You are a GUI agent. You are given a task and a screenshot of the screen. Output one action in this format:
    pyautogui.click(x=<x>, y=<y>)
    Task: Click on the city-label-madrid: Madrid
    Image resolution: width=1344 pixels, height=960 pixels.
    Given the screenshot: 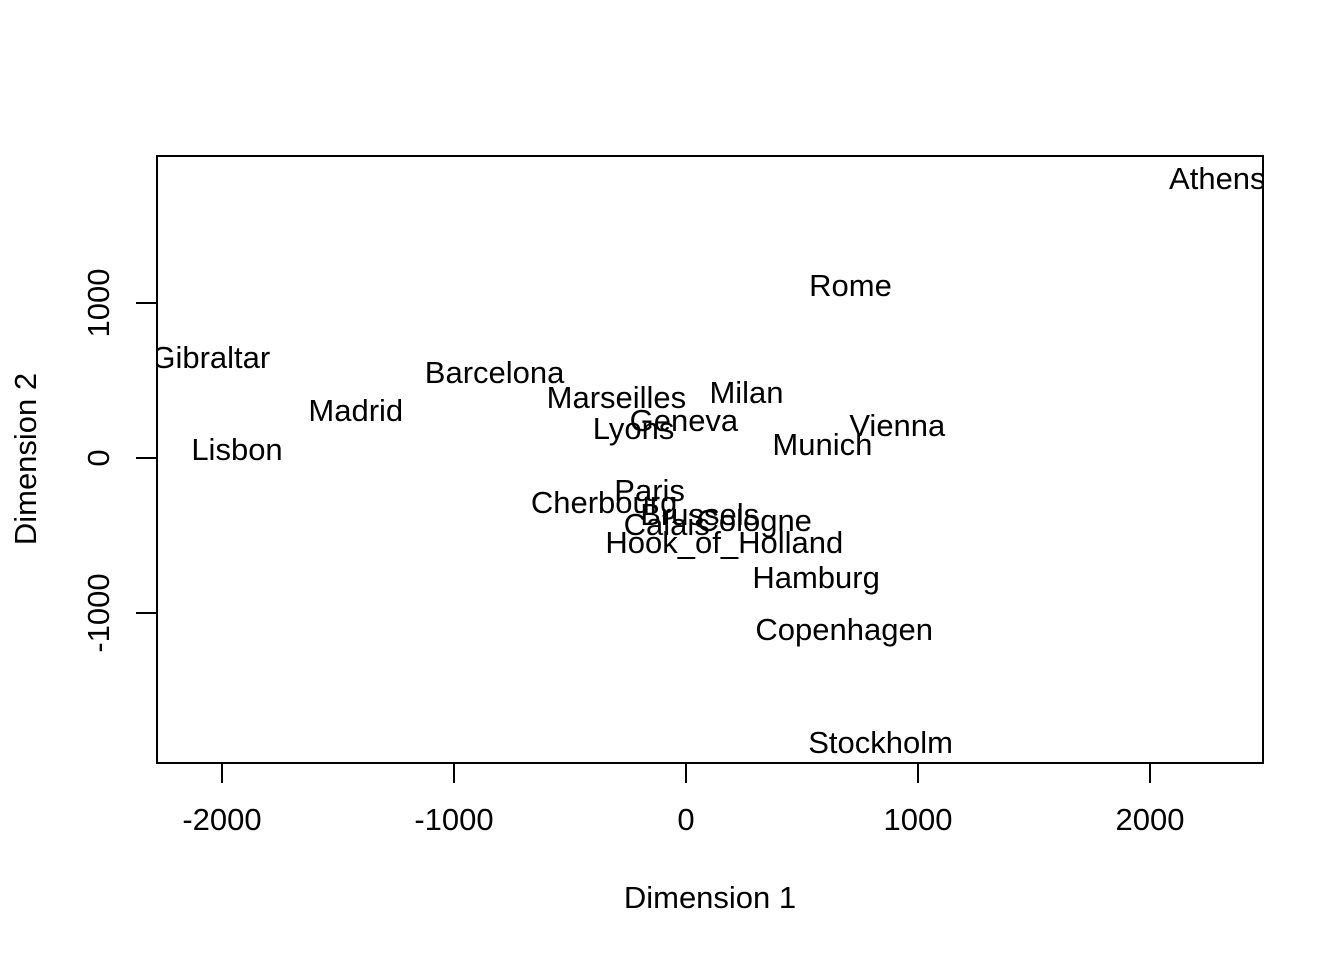 What is the action you would take?
    pyautogui.click(x=356, y=410)
    